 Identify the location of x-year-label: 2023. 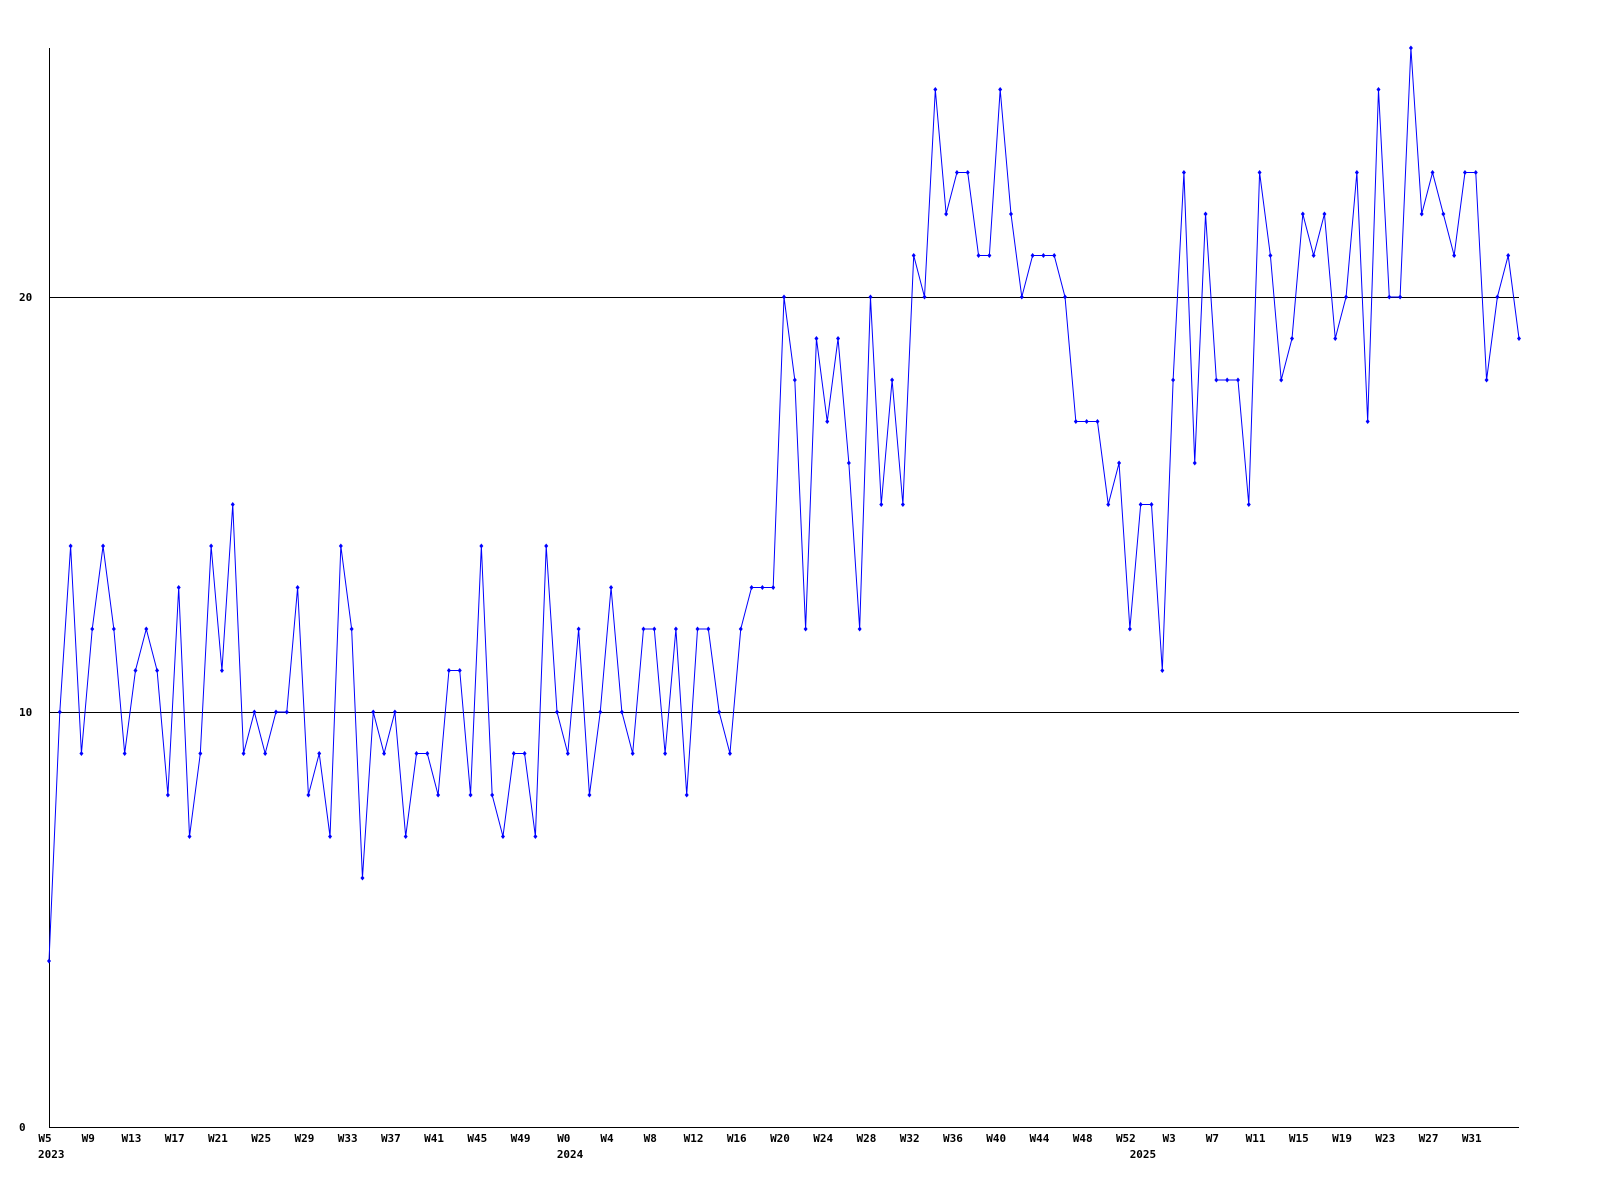
(51, 1154).